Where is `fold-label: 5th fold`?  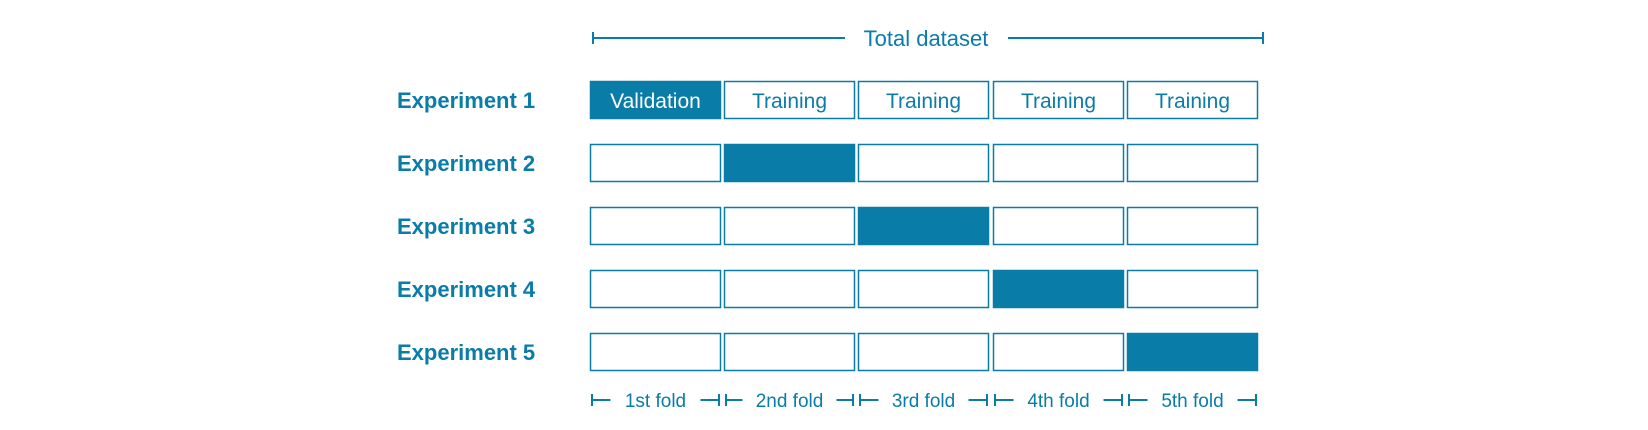
fold-label: 5th fold is located at coordinates (1192, 401).